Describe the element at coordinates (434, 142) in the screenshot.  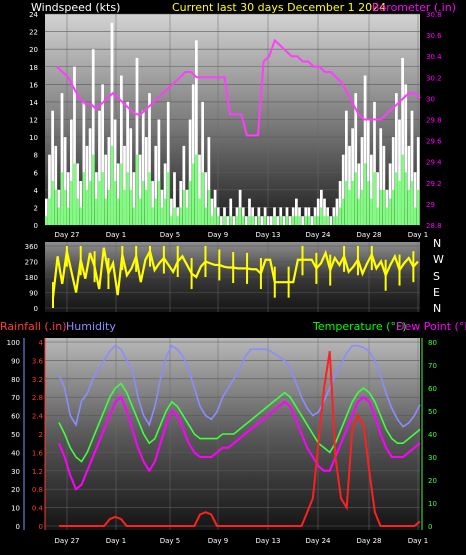
I see `barometer-y-tick-label: 29.6` at that location.